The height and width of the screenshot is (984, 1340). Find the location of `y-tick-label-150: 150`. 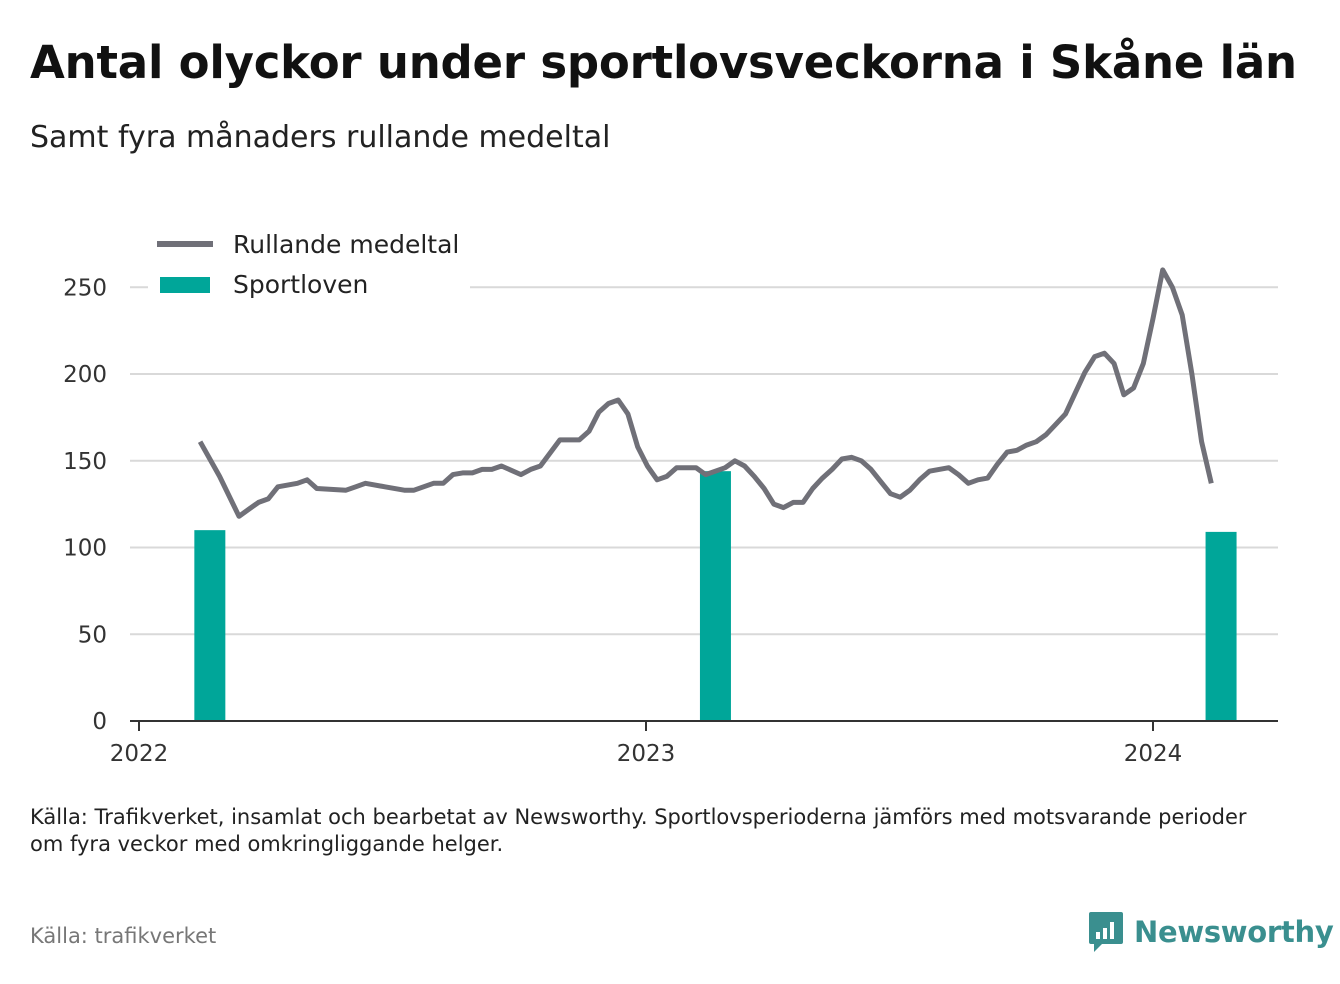

y-tick-label-150: 150 is located at coordinates (85, 462).